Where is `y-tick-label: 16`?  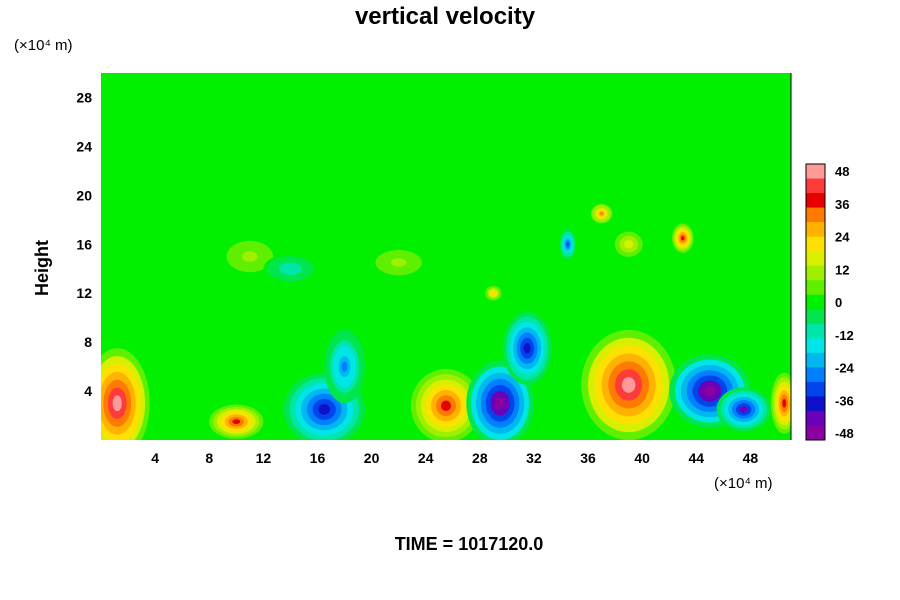 y-tick-label: 16 is located at coordinates (84, 244).